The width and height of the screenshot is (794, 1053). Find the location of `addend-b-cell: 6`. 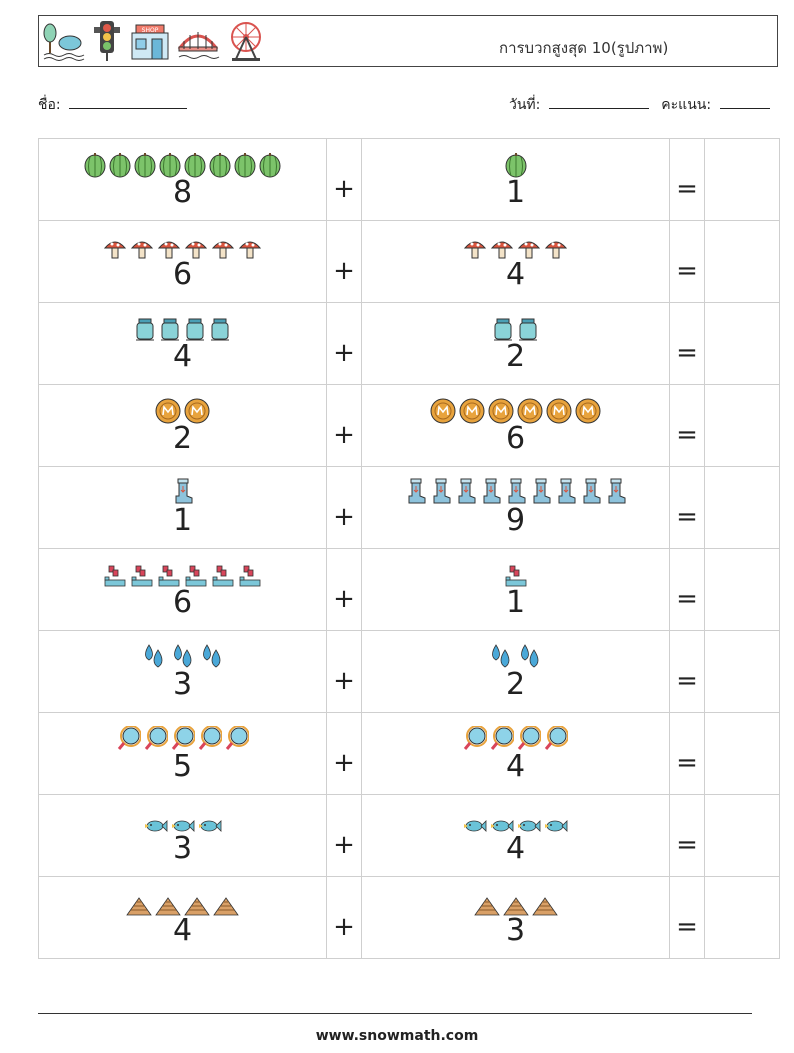

addend-b-cell: 6 is located at coordinates (515, 425).